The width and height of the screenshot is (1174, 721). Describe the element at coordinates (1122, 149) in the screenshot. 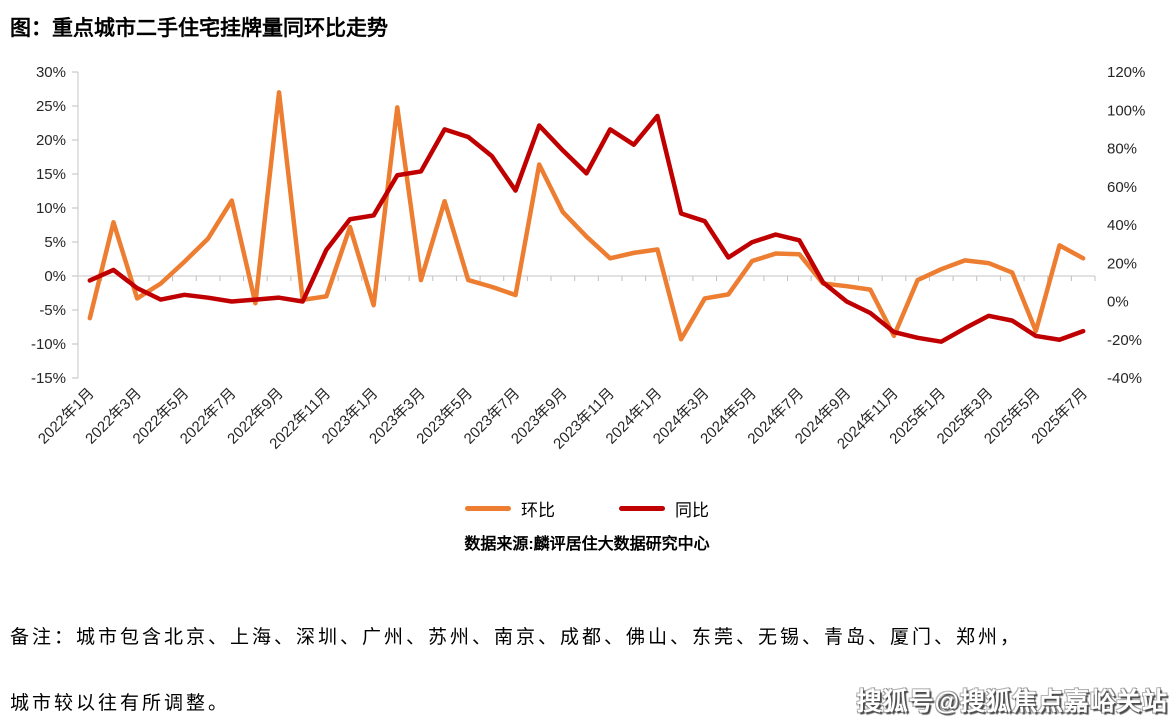

I see `y-right-tick-label: 80%` at that location.